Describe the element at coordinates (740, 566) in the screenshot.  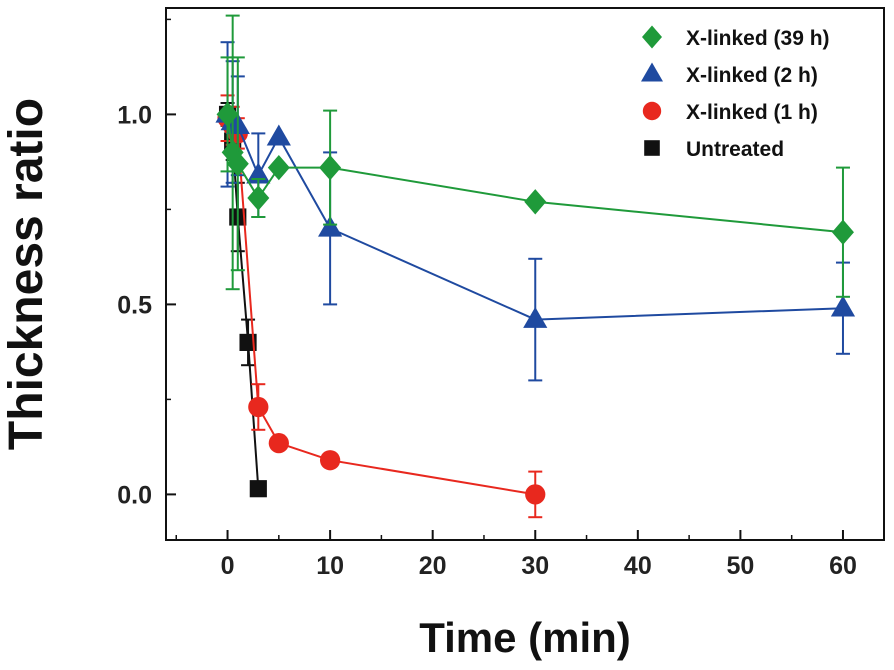
I see `x-tick-label-50: 50` at that location.